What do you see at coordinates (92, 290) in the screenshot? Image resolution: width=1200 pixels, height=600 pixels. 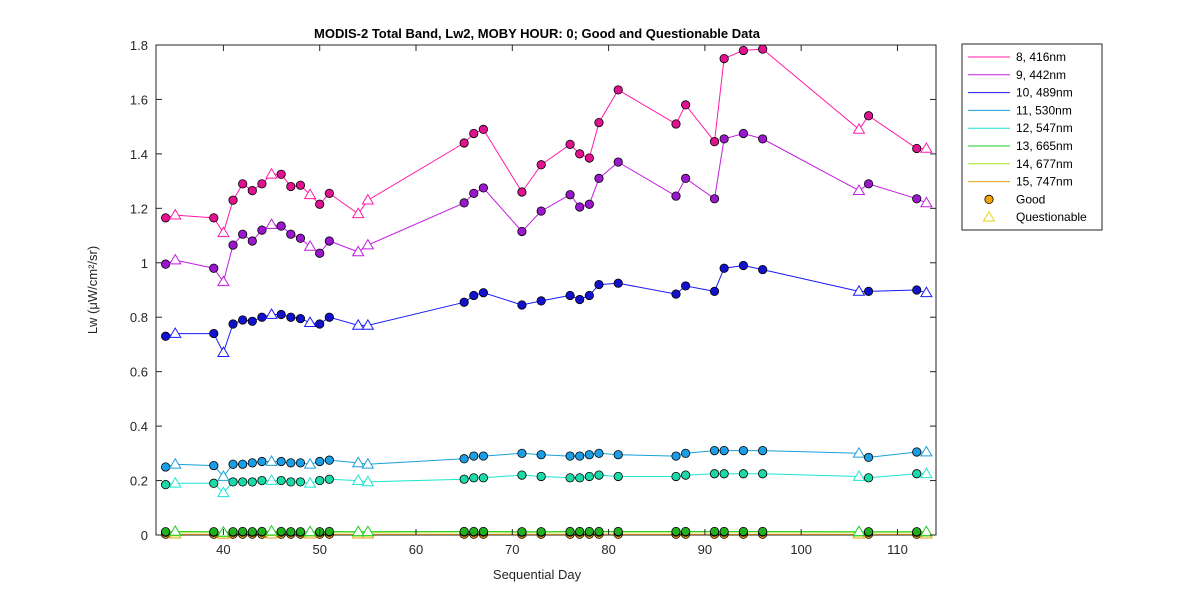 I see `y-axis-label: Lw (μW/cm²/sr)` at bounding box center [92, 290].